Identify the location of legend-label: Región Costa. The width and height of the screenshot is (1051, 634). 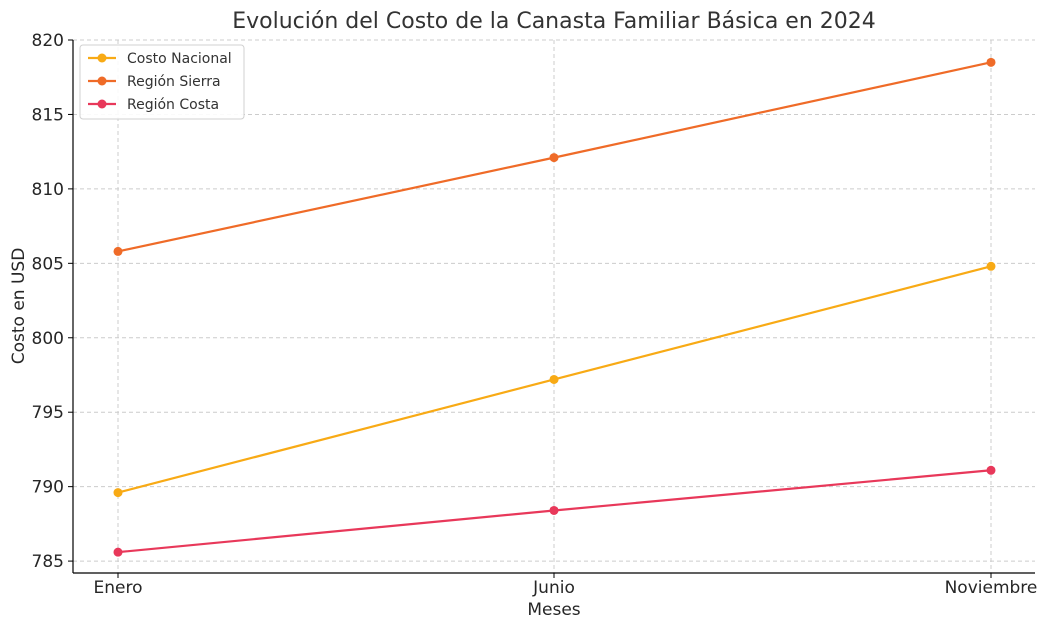
(173, 105).